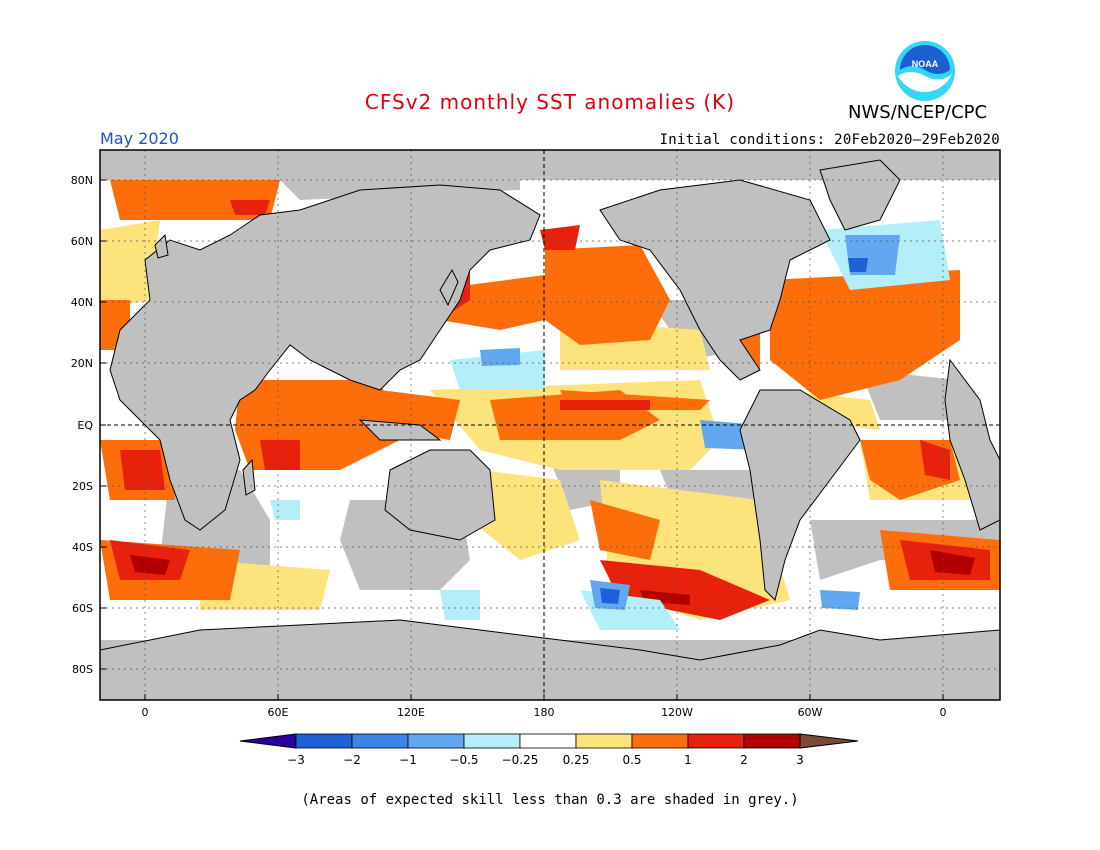  What do you see at coordinates (550, 659) in the screenshot?
I see `antarctica` at bounding box center [550, 659].